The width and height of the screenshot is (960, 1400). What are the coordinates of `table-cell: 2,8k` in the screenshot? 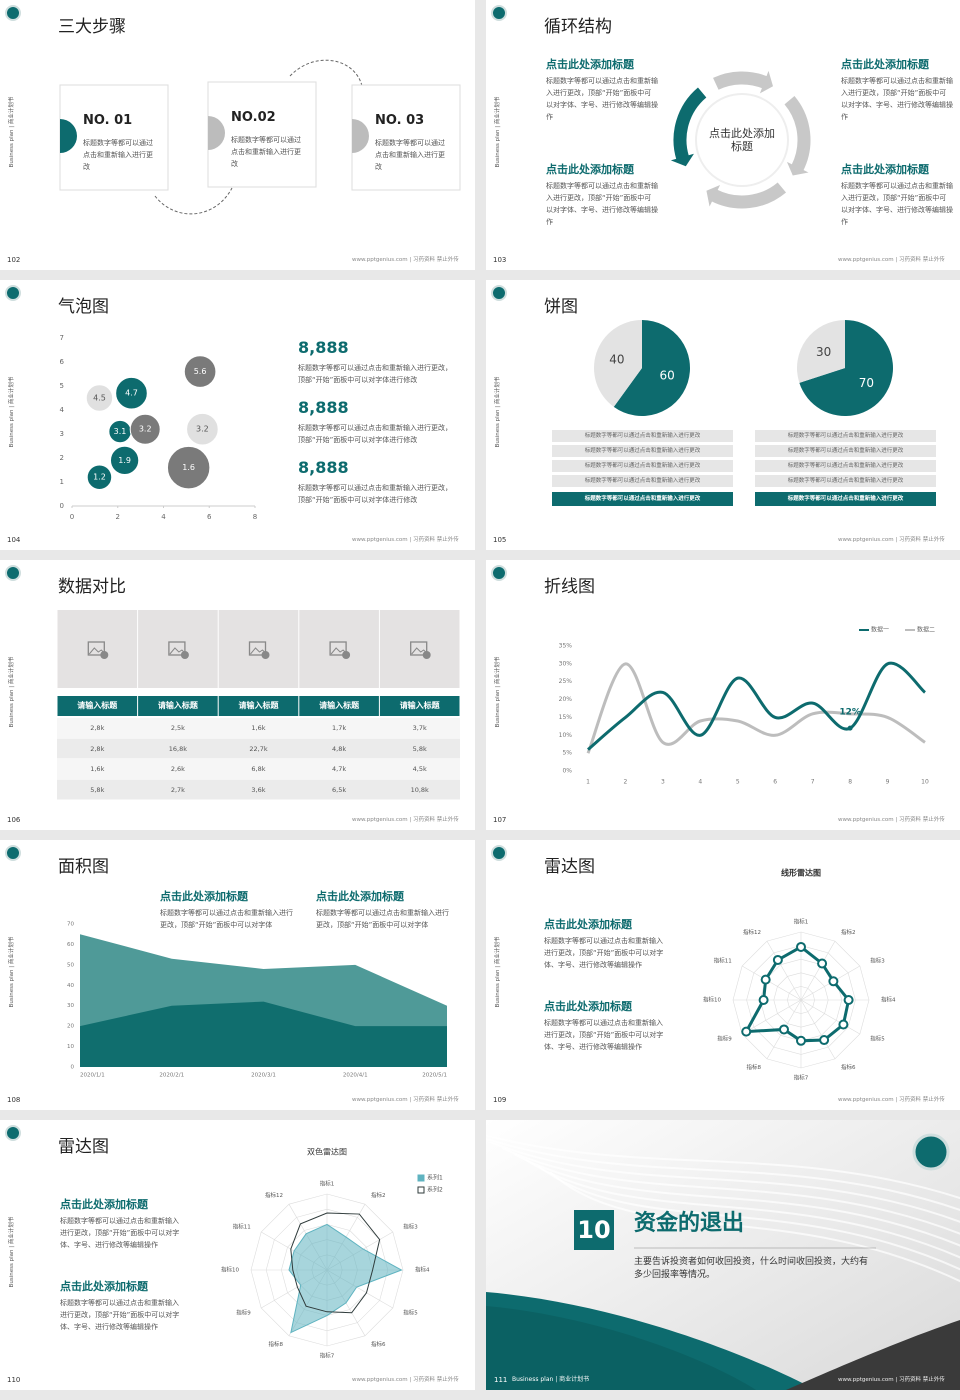 It's located at (97, 728).